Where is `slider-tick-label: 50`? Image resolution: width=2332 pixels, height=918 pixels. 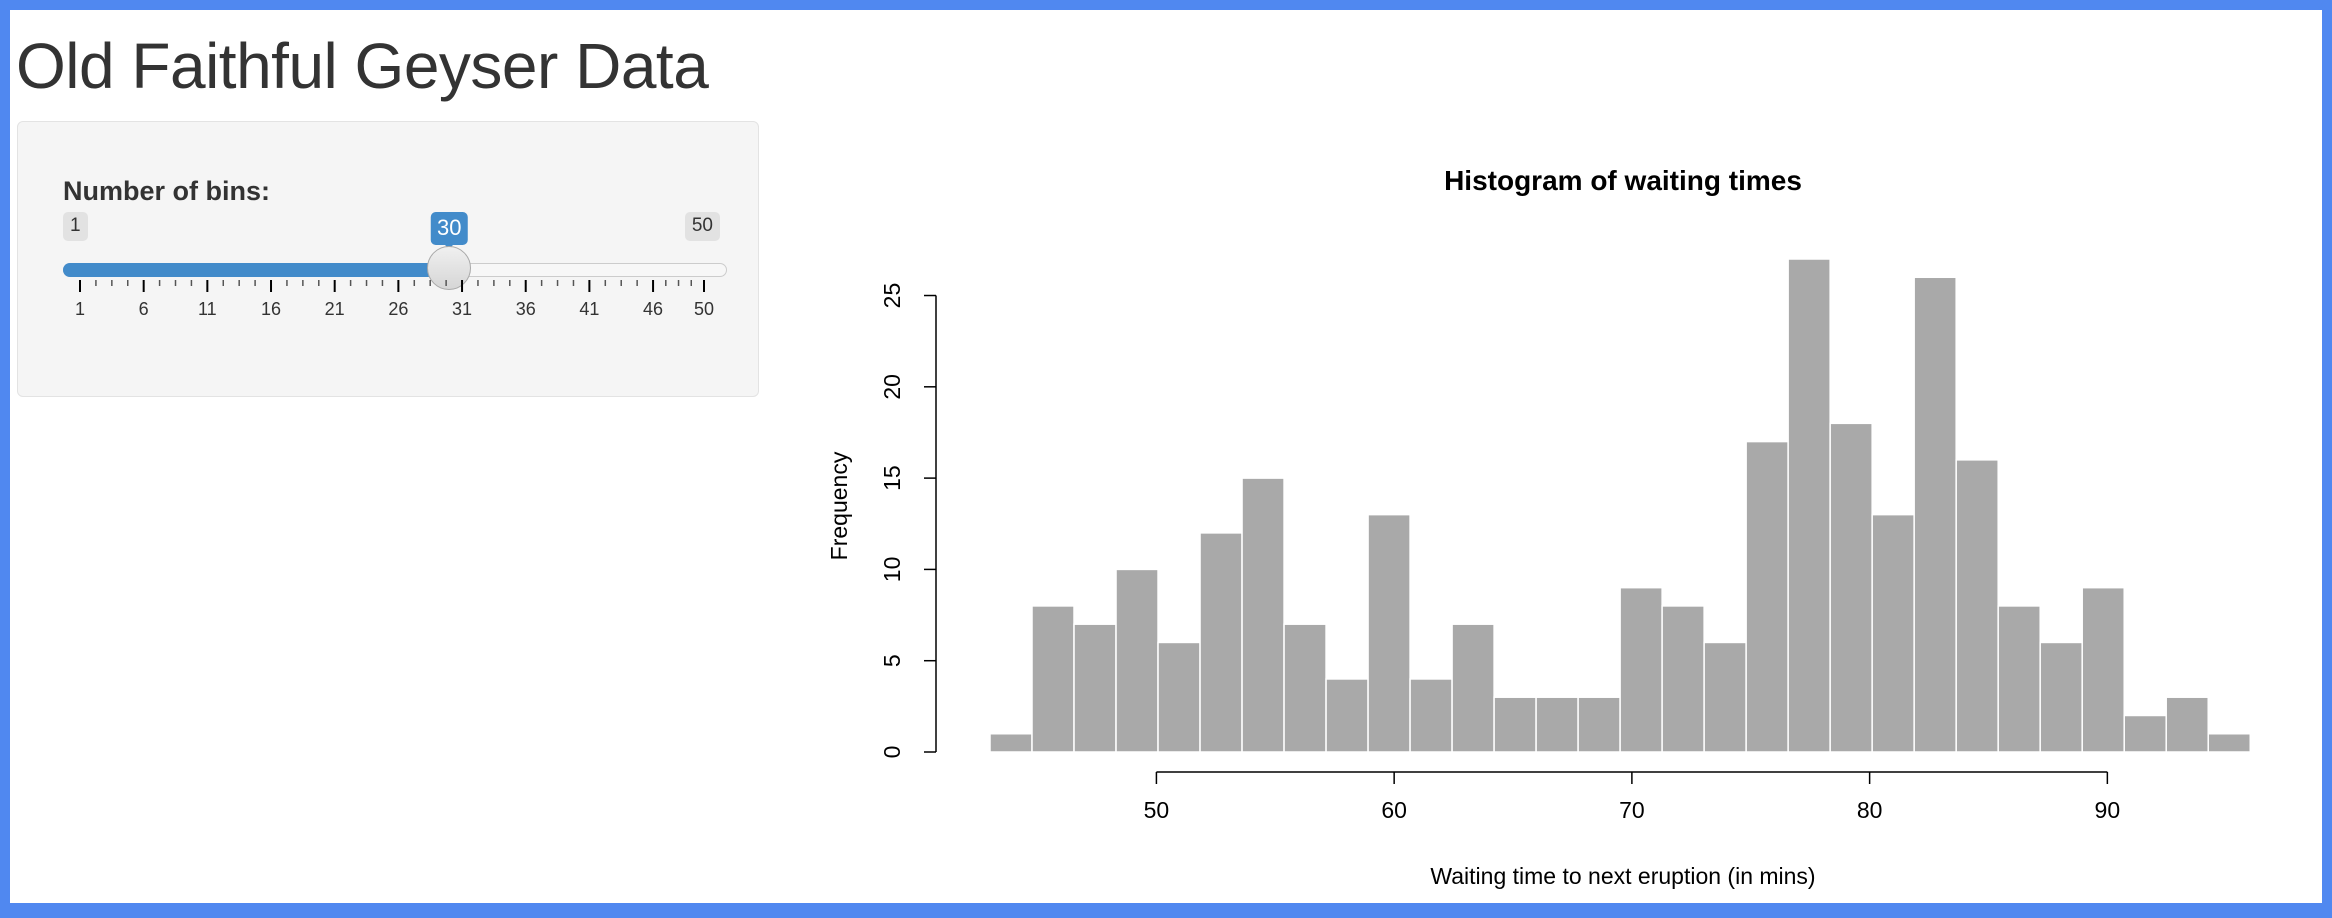 slider-tick-label: 50 is located at coordinates (704, 309).